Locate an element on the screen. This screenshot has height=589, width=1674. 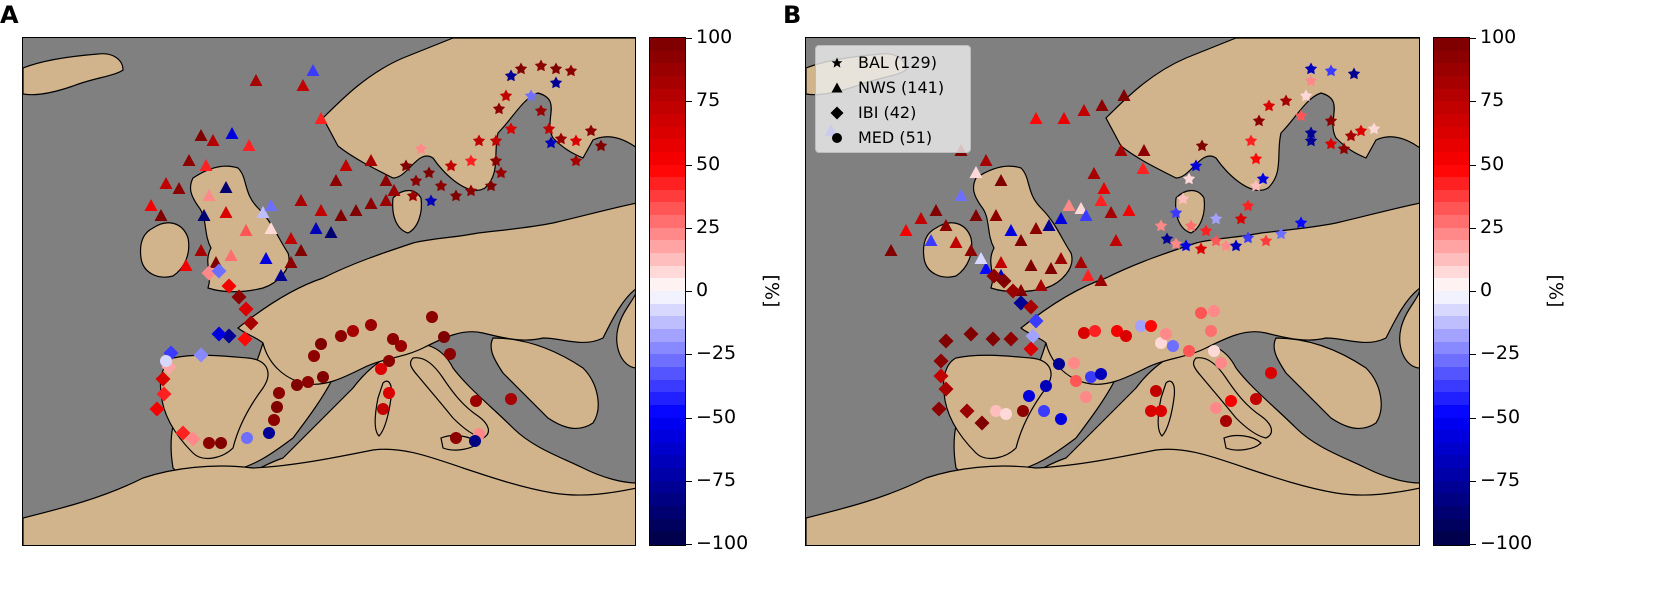
colorbar-b is located at coordinates (1451, 291).